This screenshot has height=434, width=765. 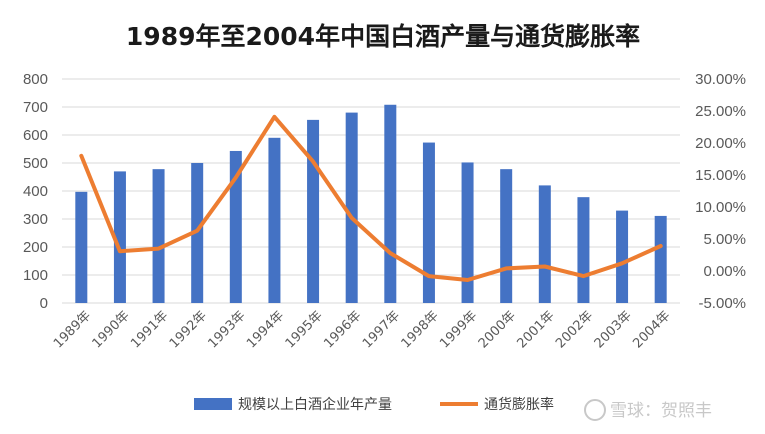 What do you see at coordinates (35, 247) in the screenshot?
I see `left-tick-label: 200` at bounding box center [35, 247].